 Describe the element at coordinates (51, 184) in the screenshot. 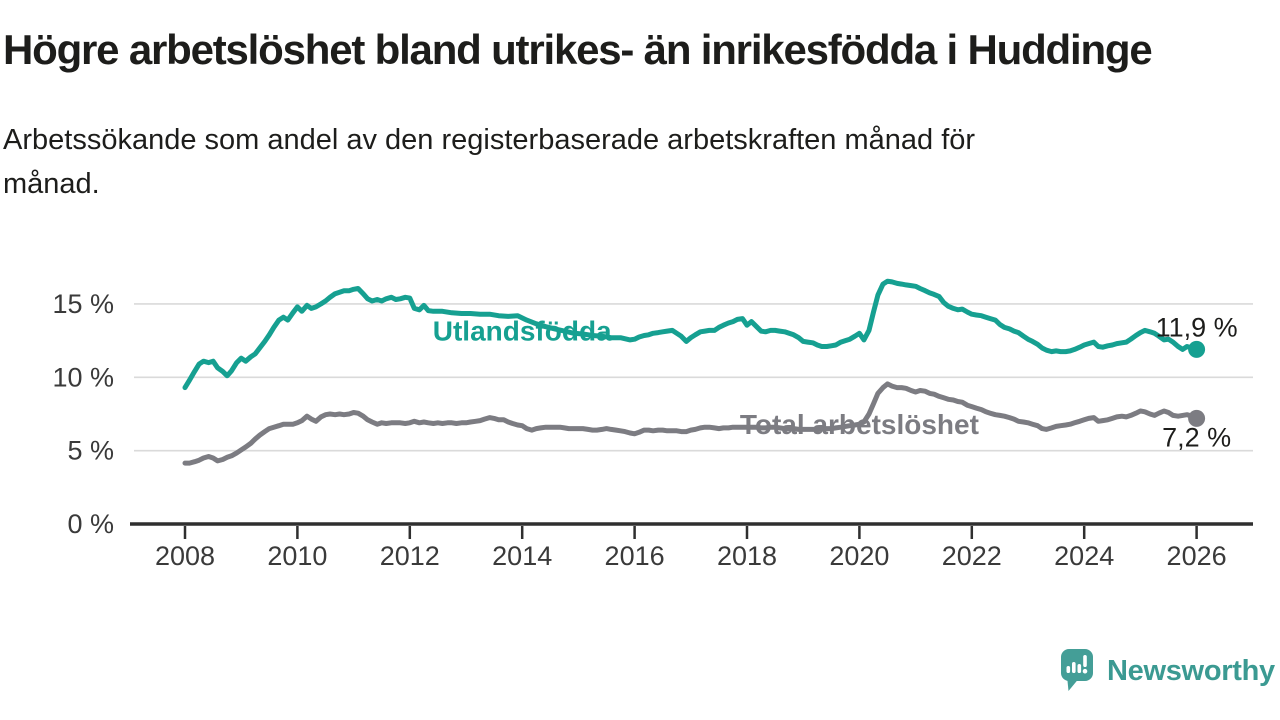

I see `subtitle-line-2: månad.` at that location.